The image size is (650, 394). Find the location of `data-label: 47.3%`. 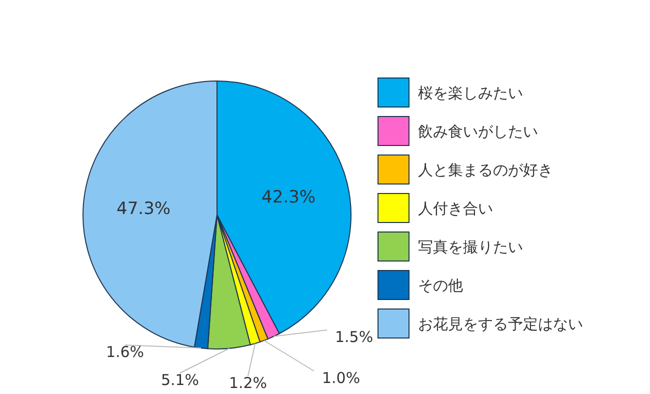

data-label: 47.3% is located at coordinates (143, 208).